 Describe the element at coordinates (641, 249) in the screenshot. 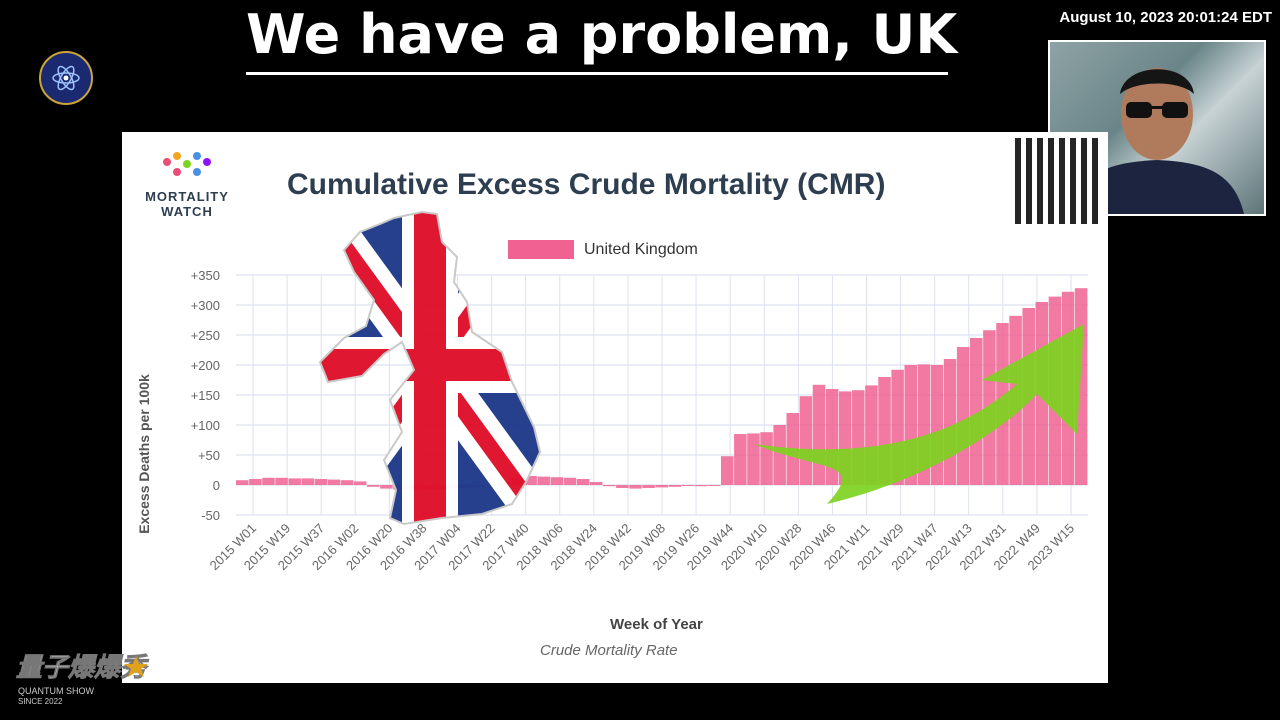

I see `legend-label: United Kingdom` at that location.